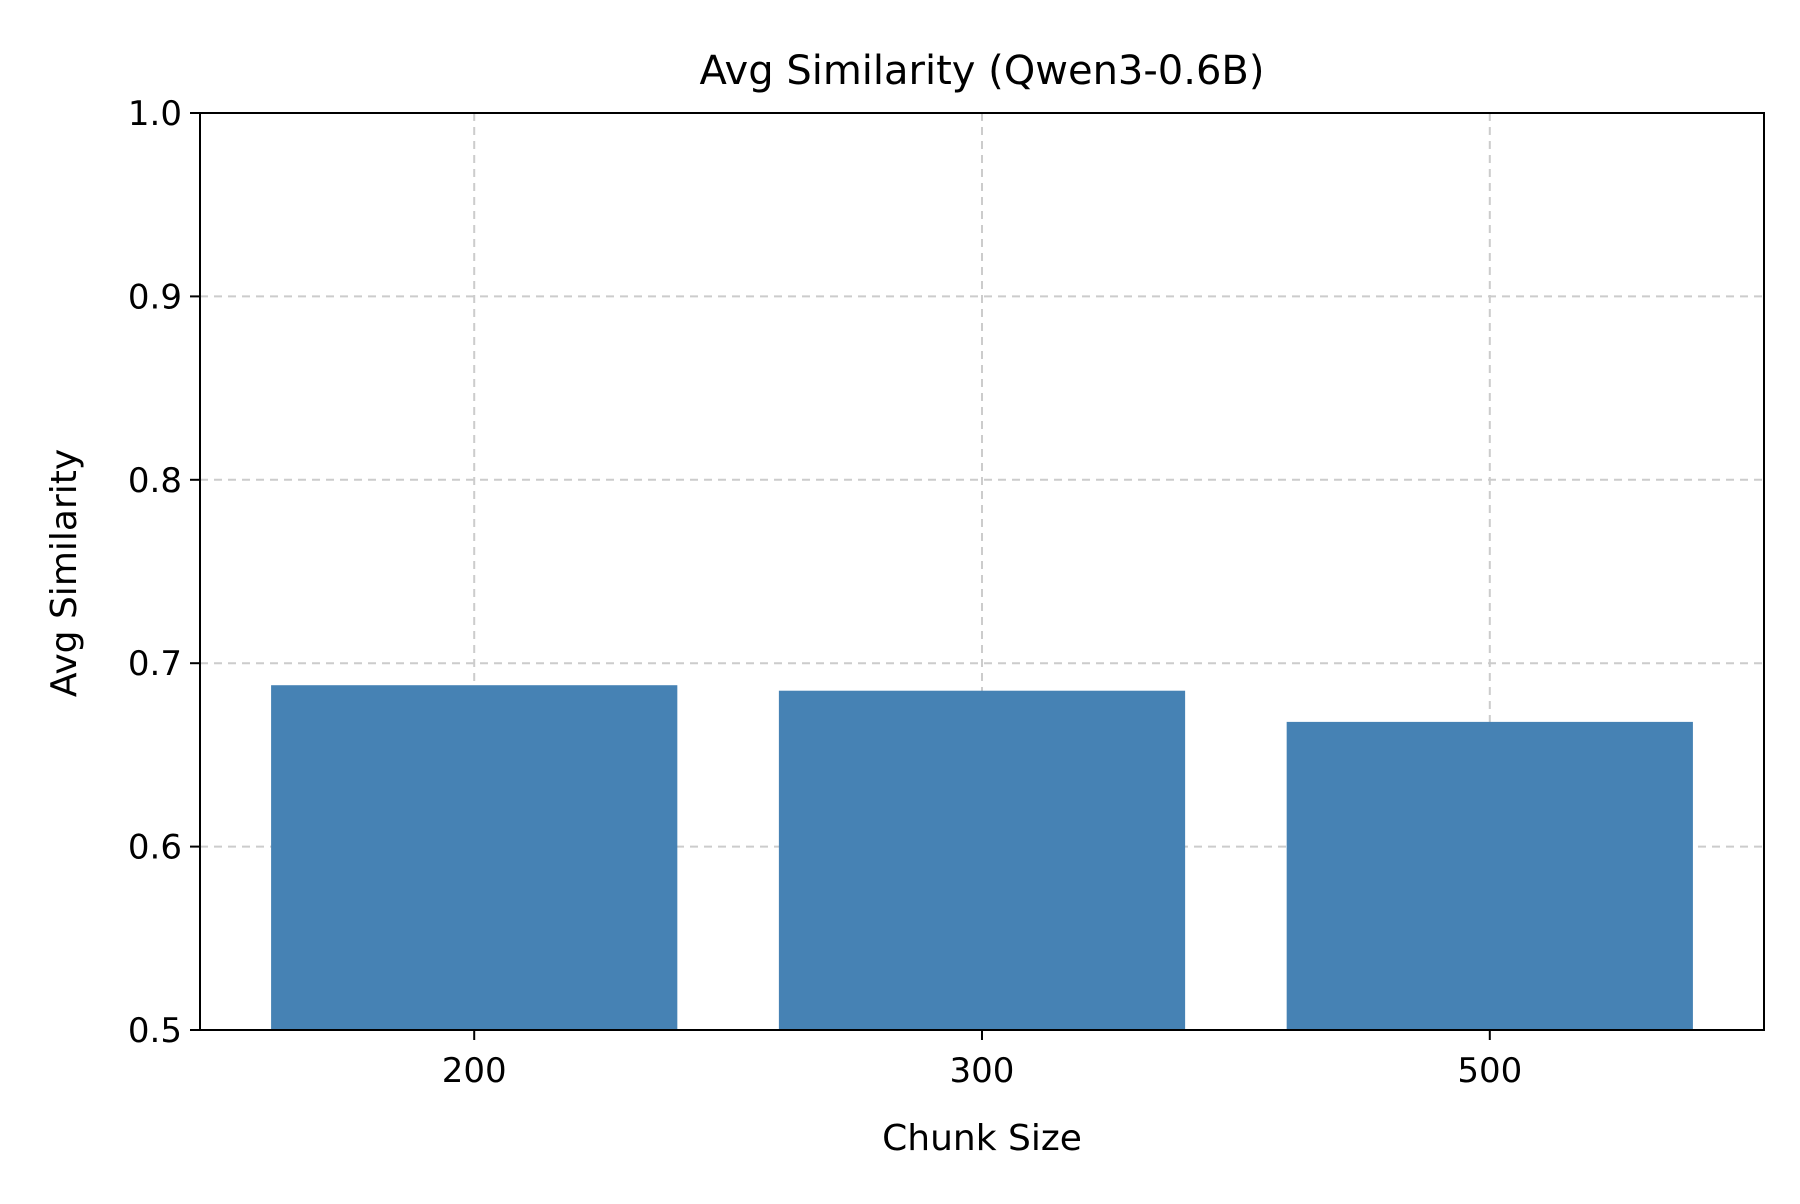 This screenshot has width=1800, height=1204. What do you see at coordinates (474, 1071) in the screenshot?
I see `x-tick-label: 200` at bounding box center [474, 1071].